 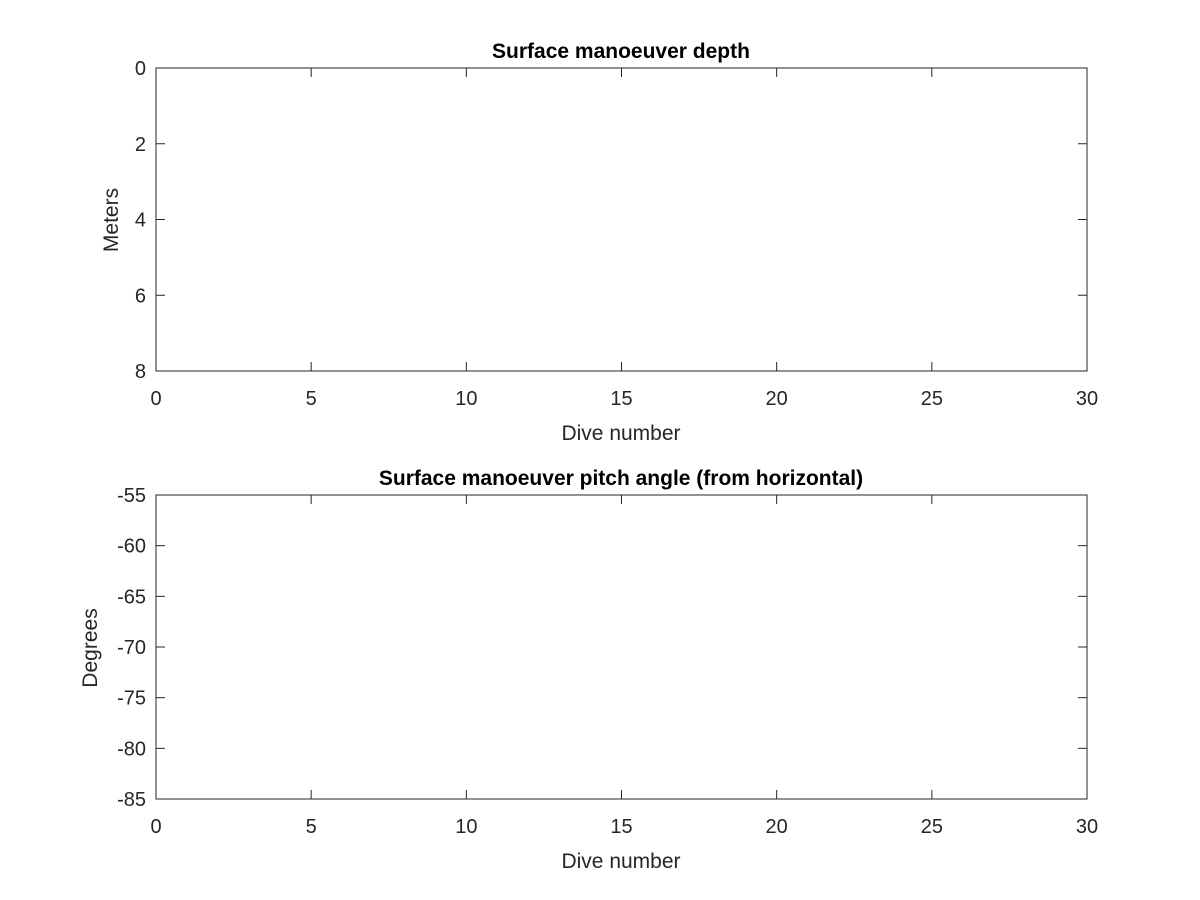 What do you see at coordinates (140, 221) in the screenshot?
I see `y-tick-label: 4` at bounding box center [140, 221].